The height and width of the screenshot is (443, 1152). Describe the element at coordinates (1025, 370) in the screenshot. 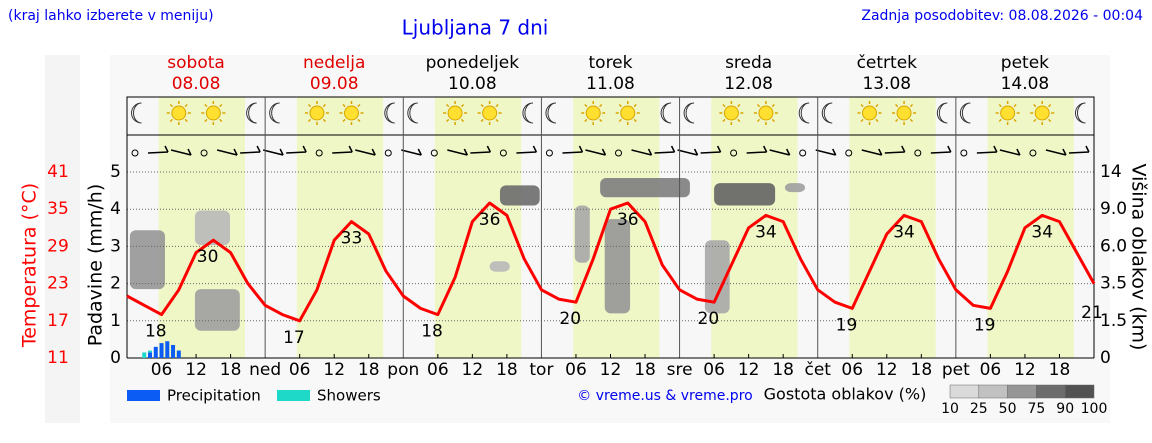

I see `x-tick-label: 12` at that location.